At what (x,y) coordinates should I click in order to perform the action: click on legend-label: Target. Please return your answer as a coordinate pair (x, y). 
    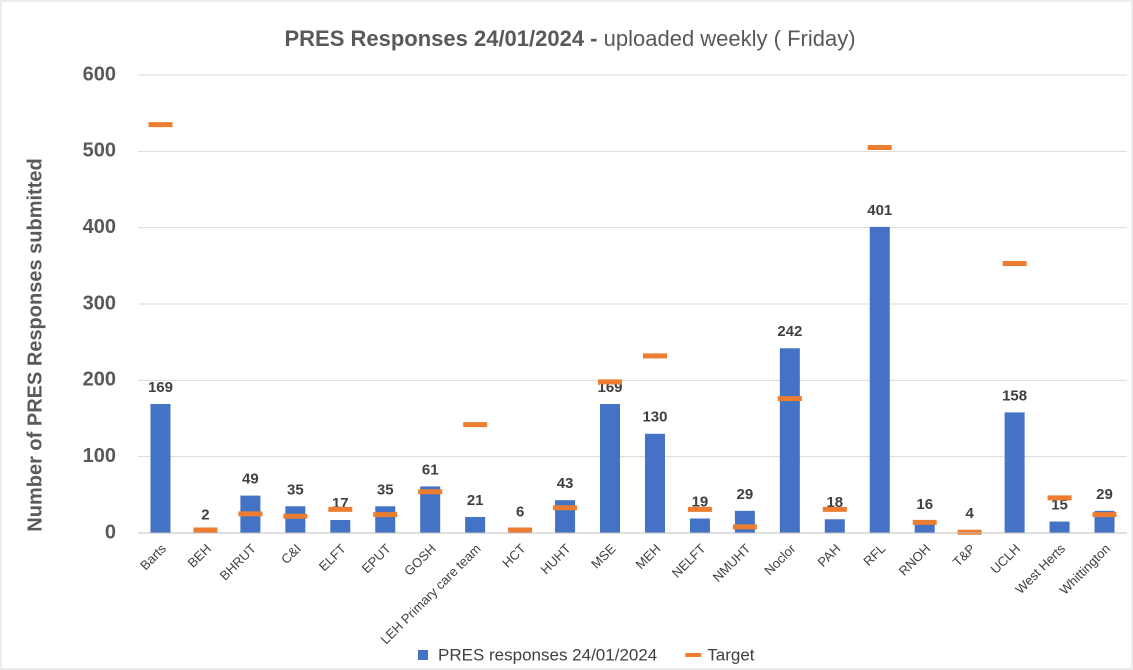
    Looking at the image, I should click on (731, 654).